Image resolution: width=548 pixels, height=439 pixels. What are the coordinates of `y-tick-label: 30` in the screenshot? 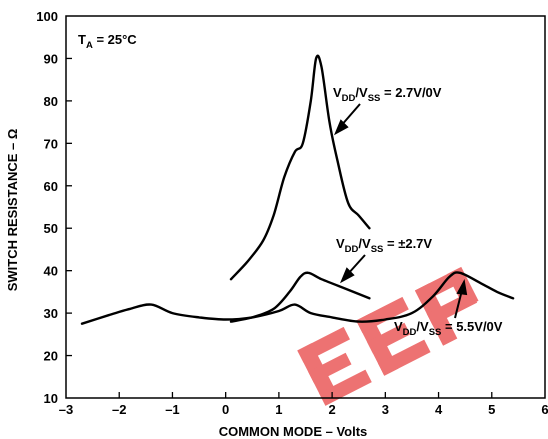 It's located at (51, 313).